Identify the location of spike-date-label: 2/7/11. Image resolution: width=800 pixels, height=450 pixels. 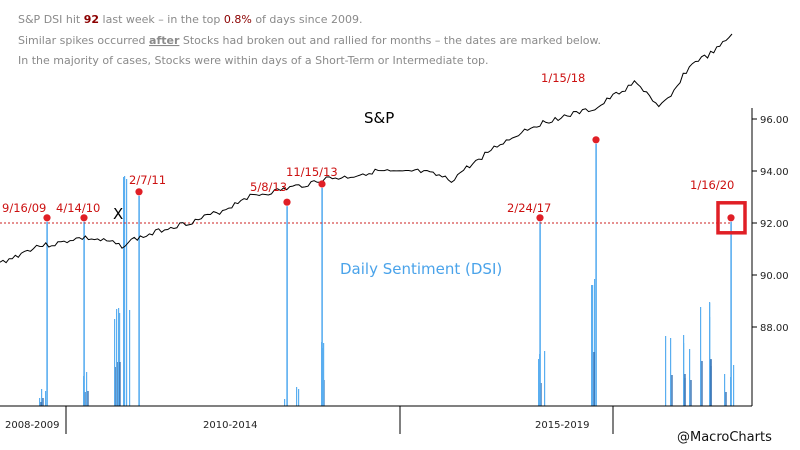
(147, 180).